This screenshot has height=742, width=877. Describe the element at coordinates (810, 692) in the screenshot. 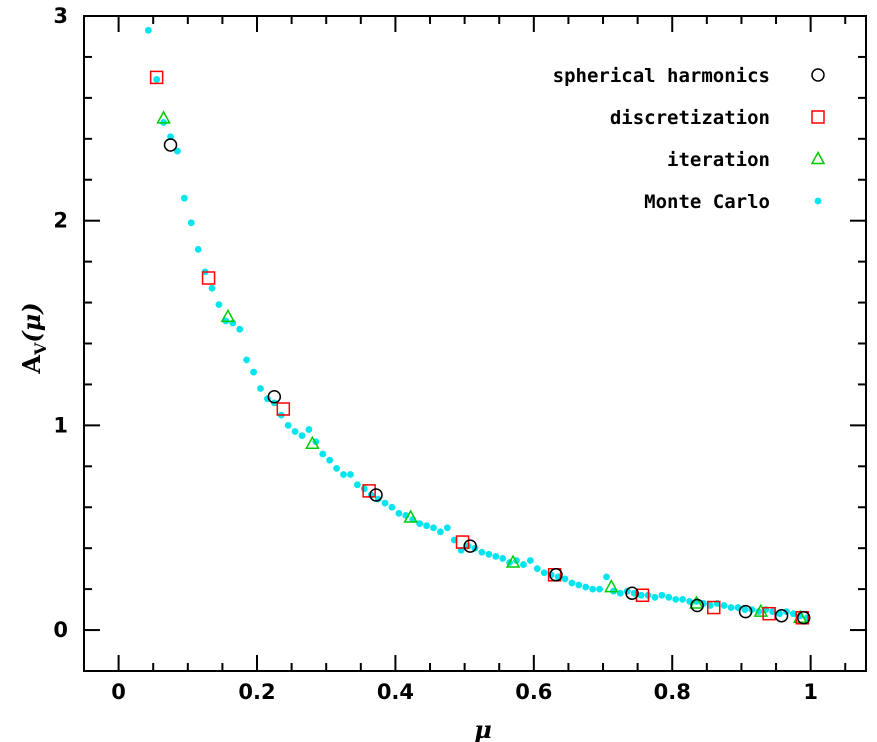

I see `x-tick-label: 1` at that location.